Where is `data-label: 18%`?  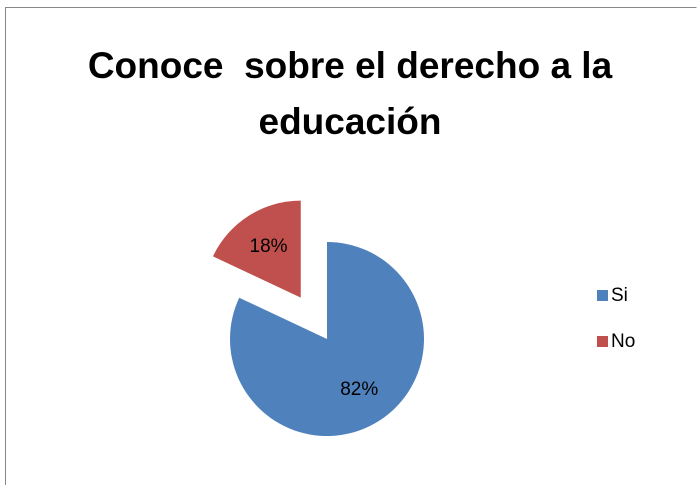 data-label: 18% is located at coordinates (269, 246).